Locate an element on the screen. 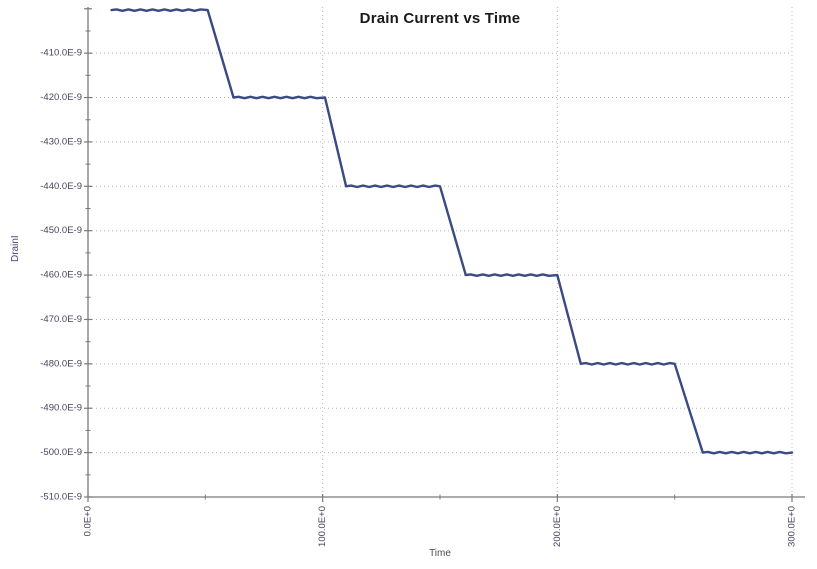  x-axis-title: Time is located at coordinates (440, 553).